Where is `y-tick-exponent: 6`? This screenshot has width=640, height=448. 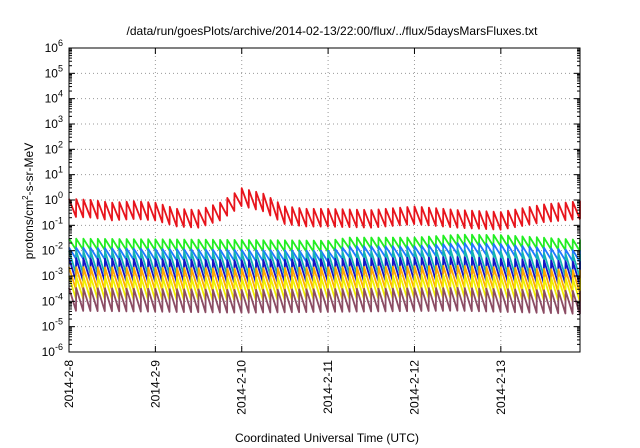
y-tick-exponent: 6 is located at coordinates (60, 43).